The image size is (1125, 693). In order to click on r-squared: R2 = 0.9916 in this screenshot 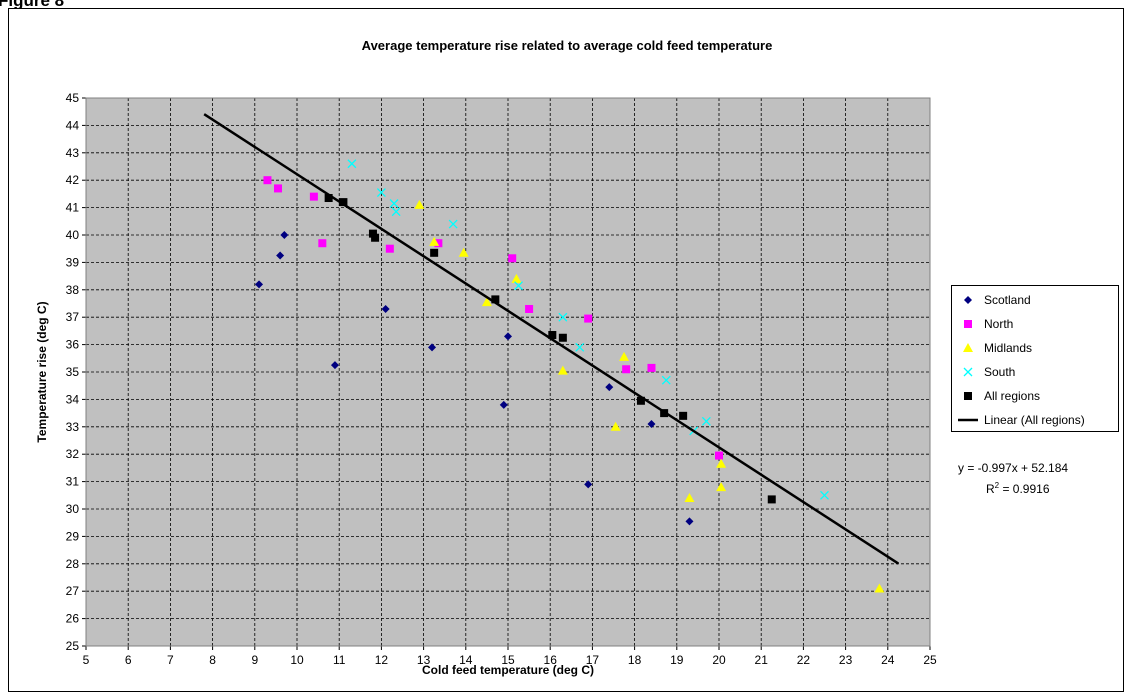, I will do `click(1018, 488)`.